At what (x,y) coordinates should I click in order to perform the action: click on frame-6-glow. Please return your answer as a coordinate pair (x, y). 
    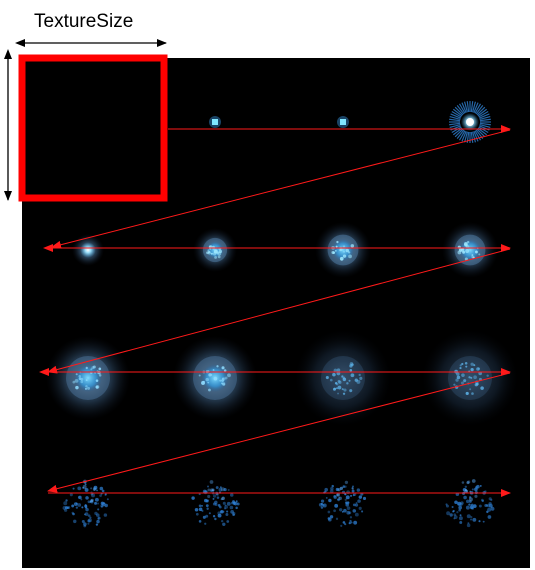
    Looking at the image, I should click on (215, 250).